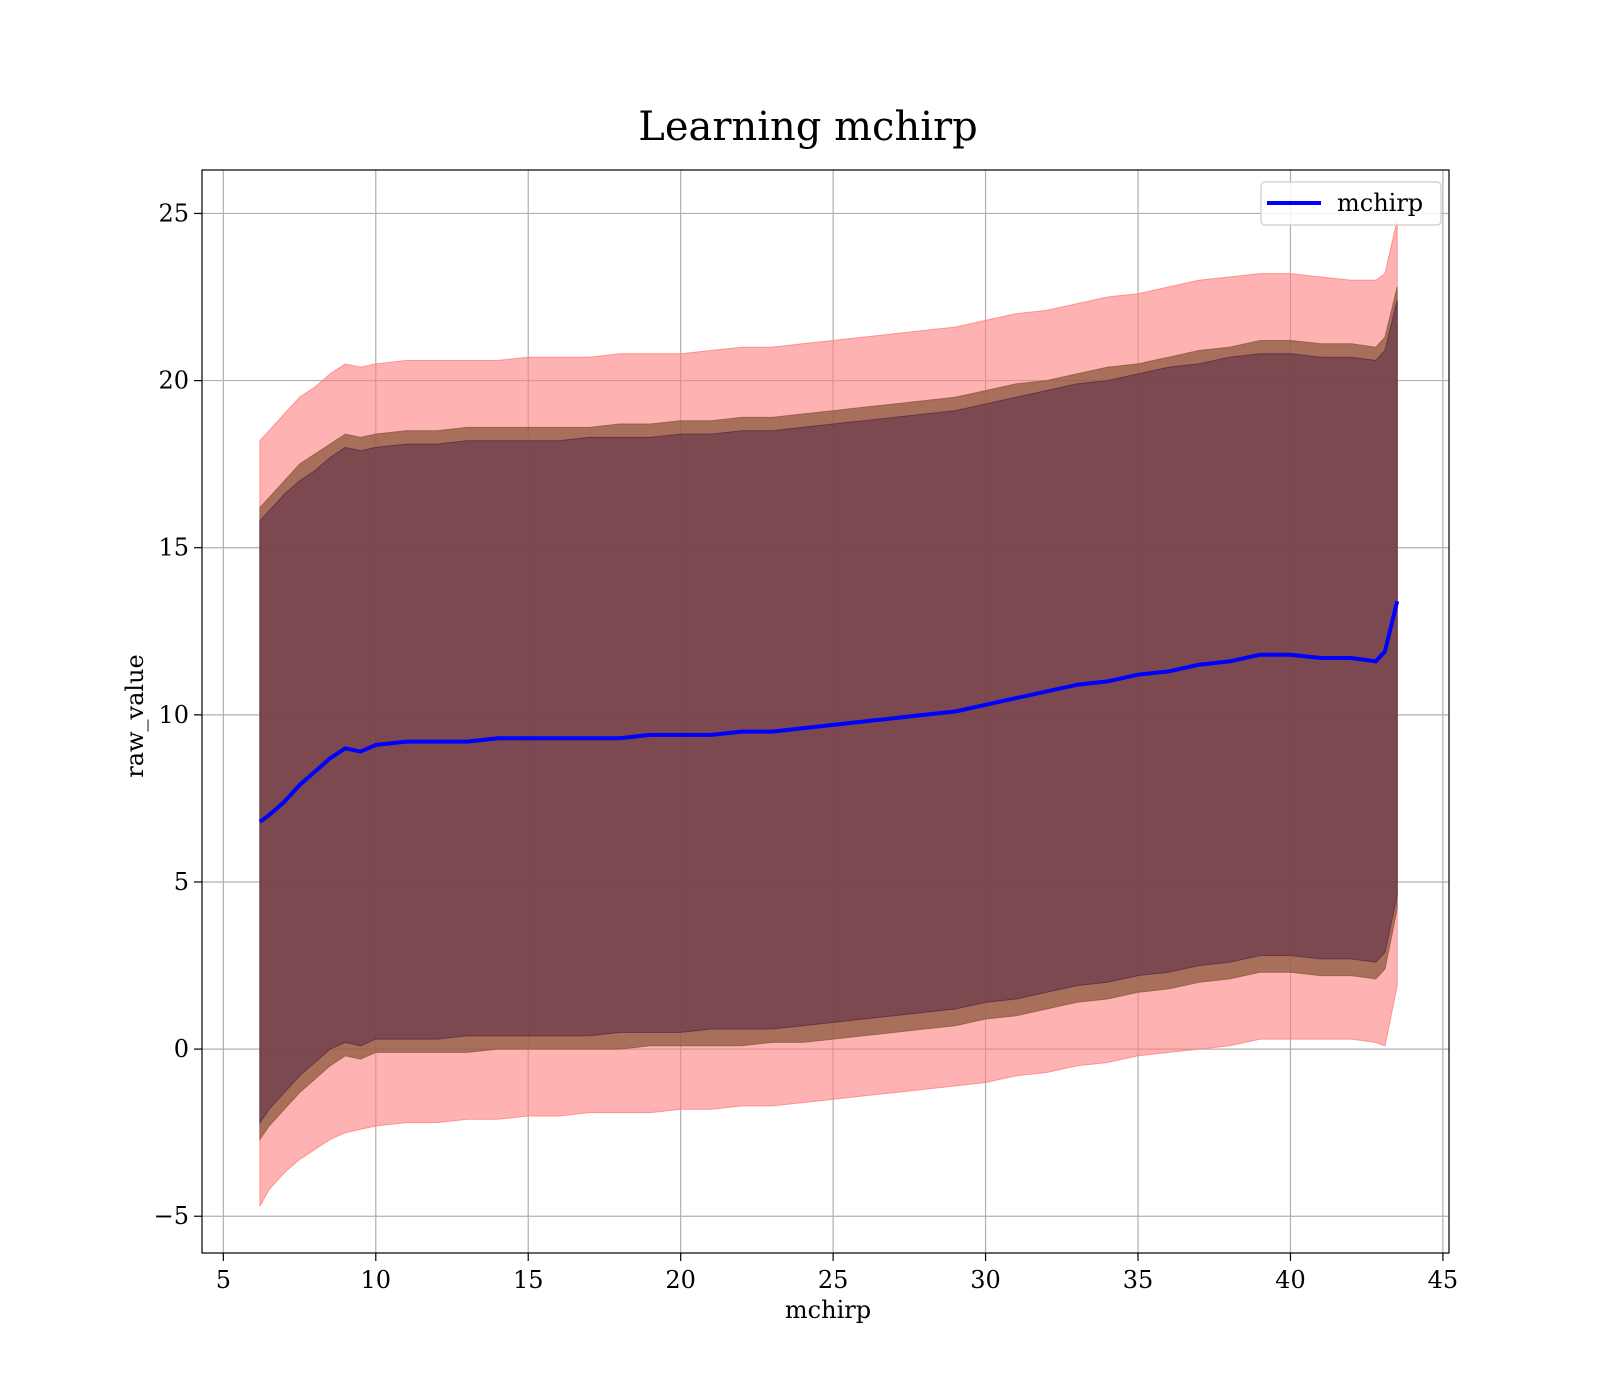 This screenshot has height=1400, width=1600. Describe the element at coordinates (173, 715) in the screenshot. I see `y-tick-label-3: 10` at that location.